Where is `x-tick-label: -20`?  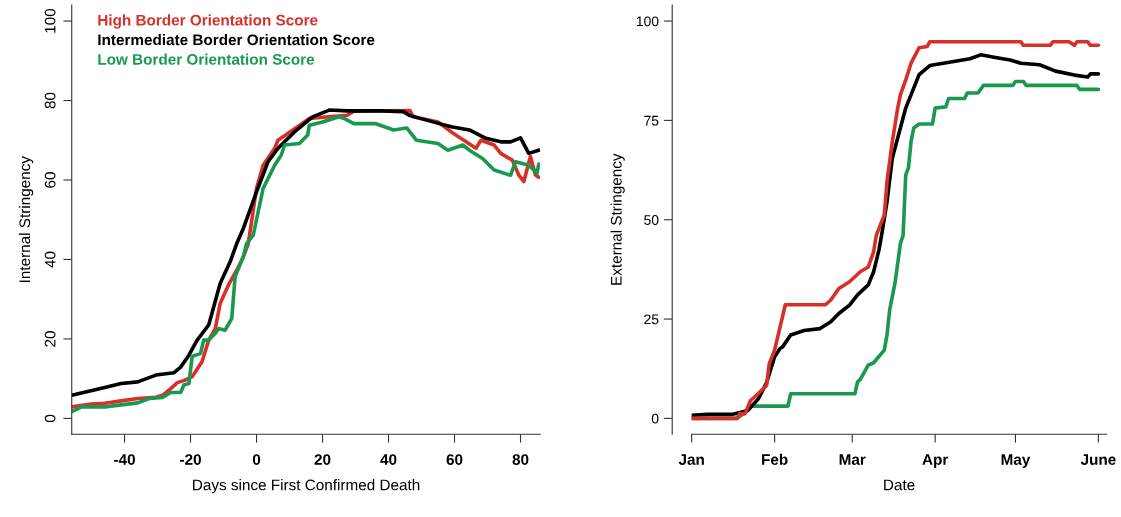
x-tick-label: -20 is located at coordinates (190, 459).